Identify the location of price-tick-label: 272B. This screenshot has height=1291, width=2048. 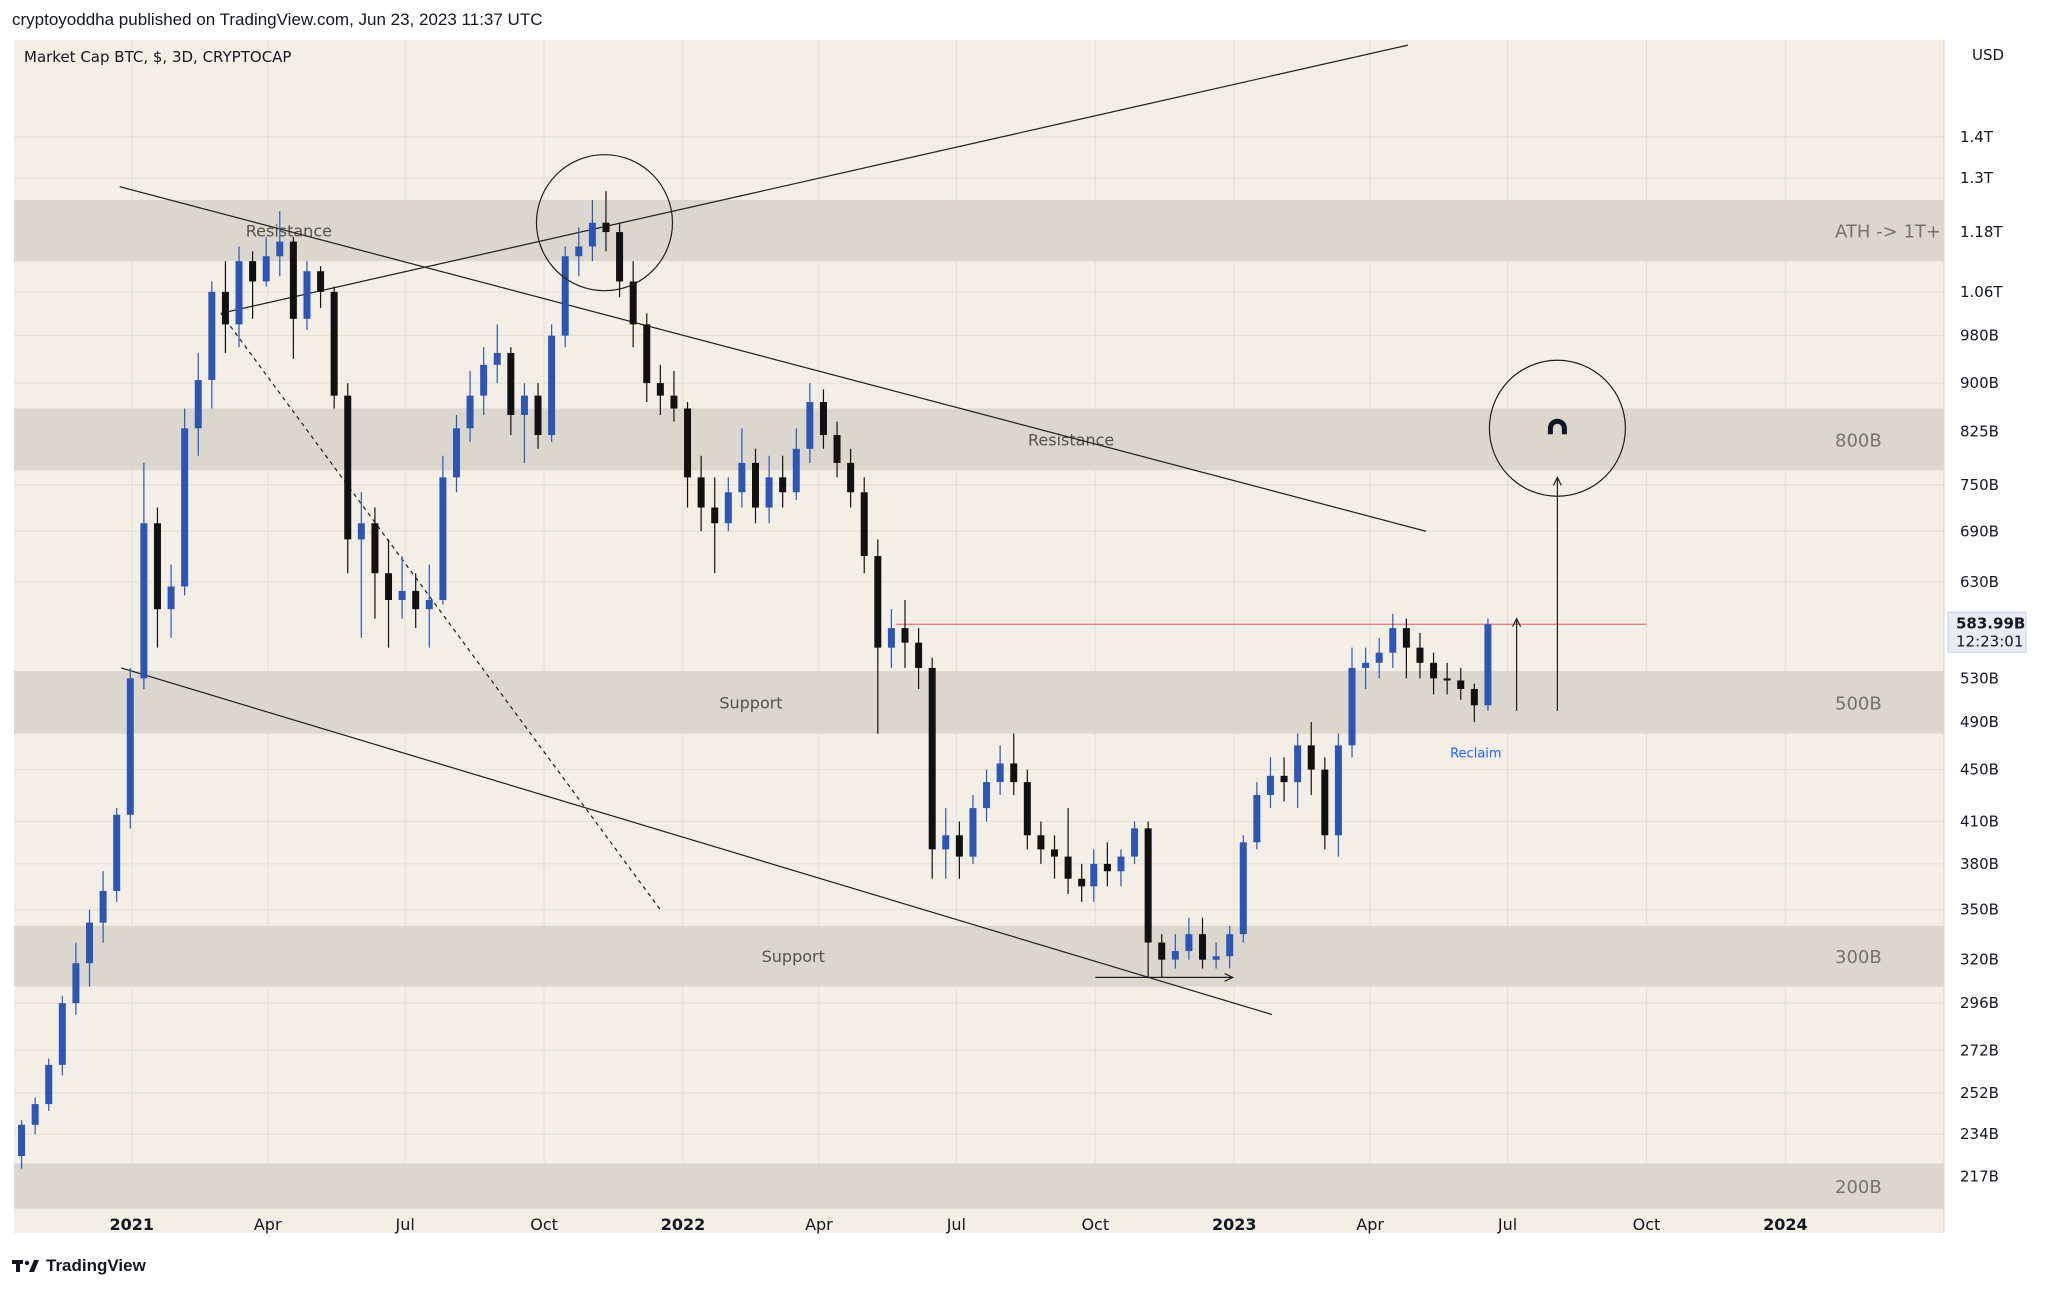
(1979, 1050).